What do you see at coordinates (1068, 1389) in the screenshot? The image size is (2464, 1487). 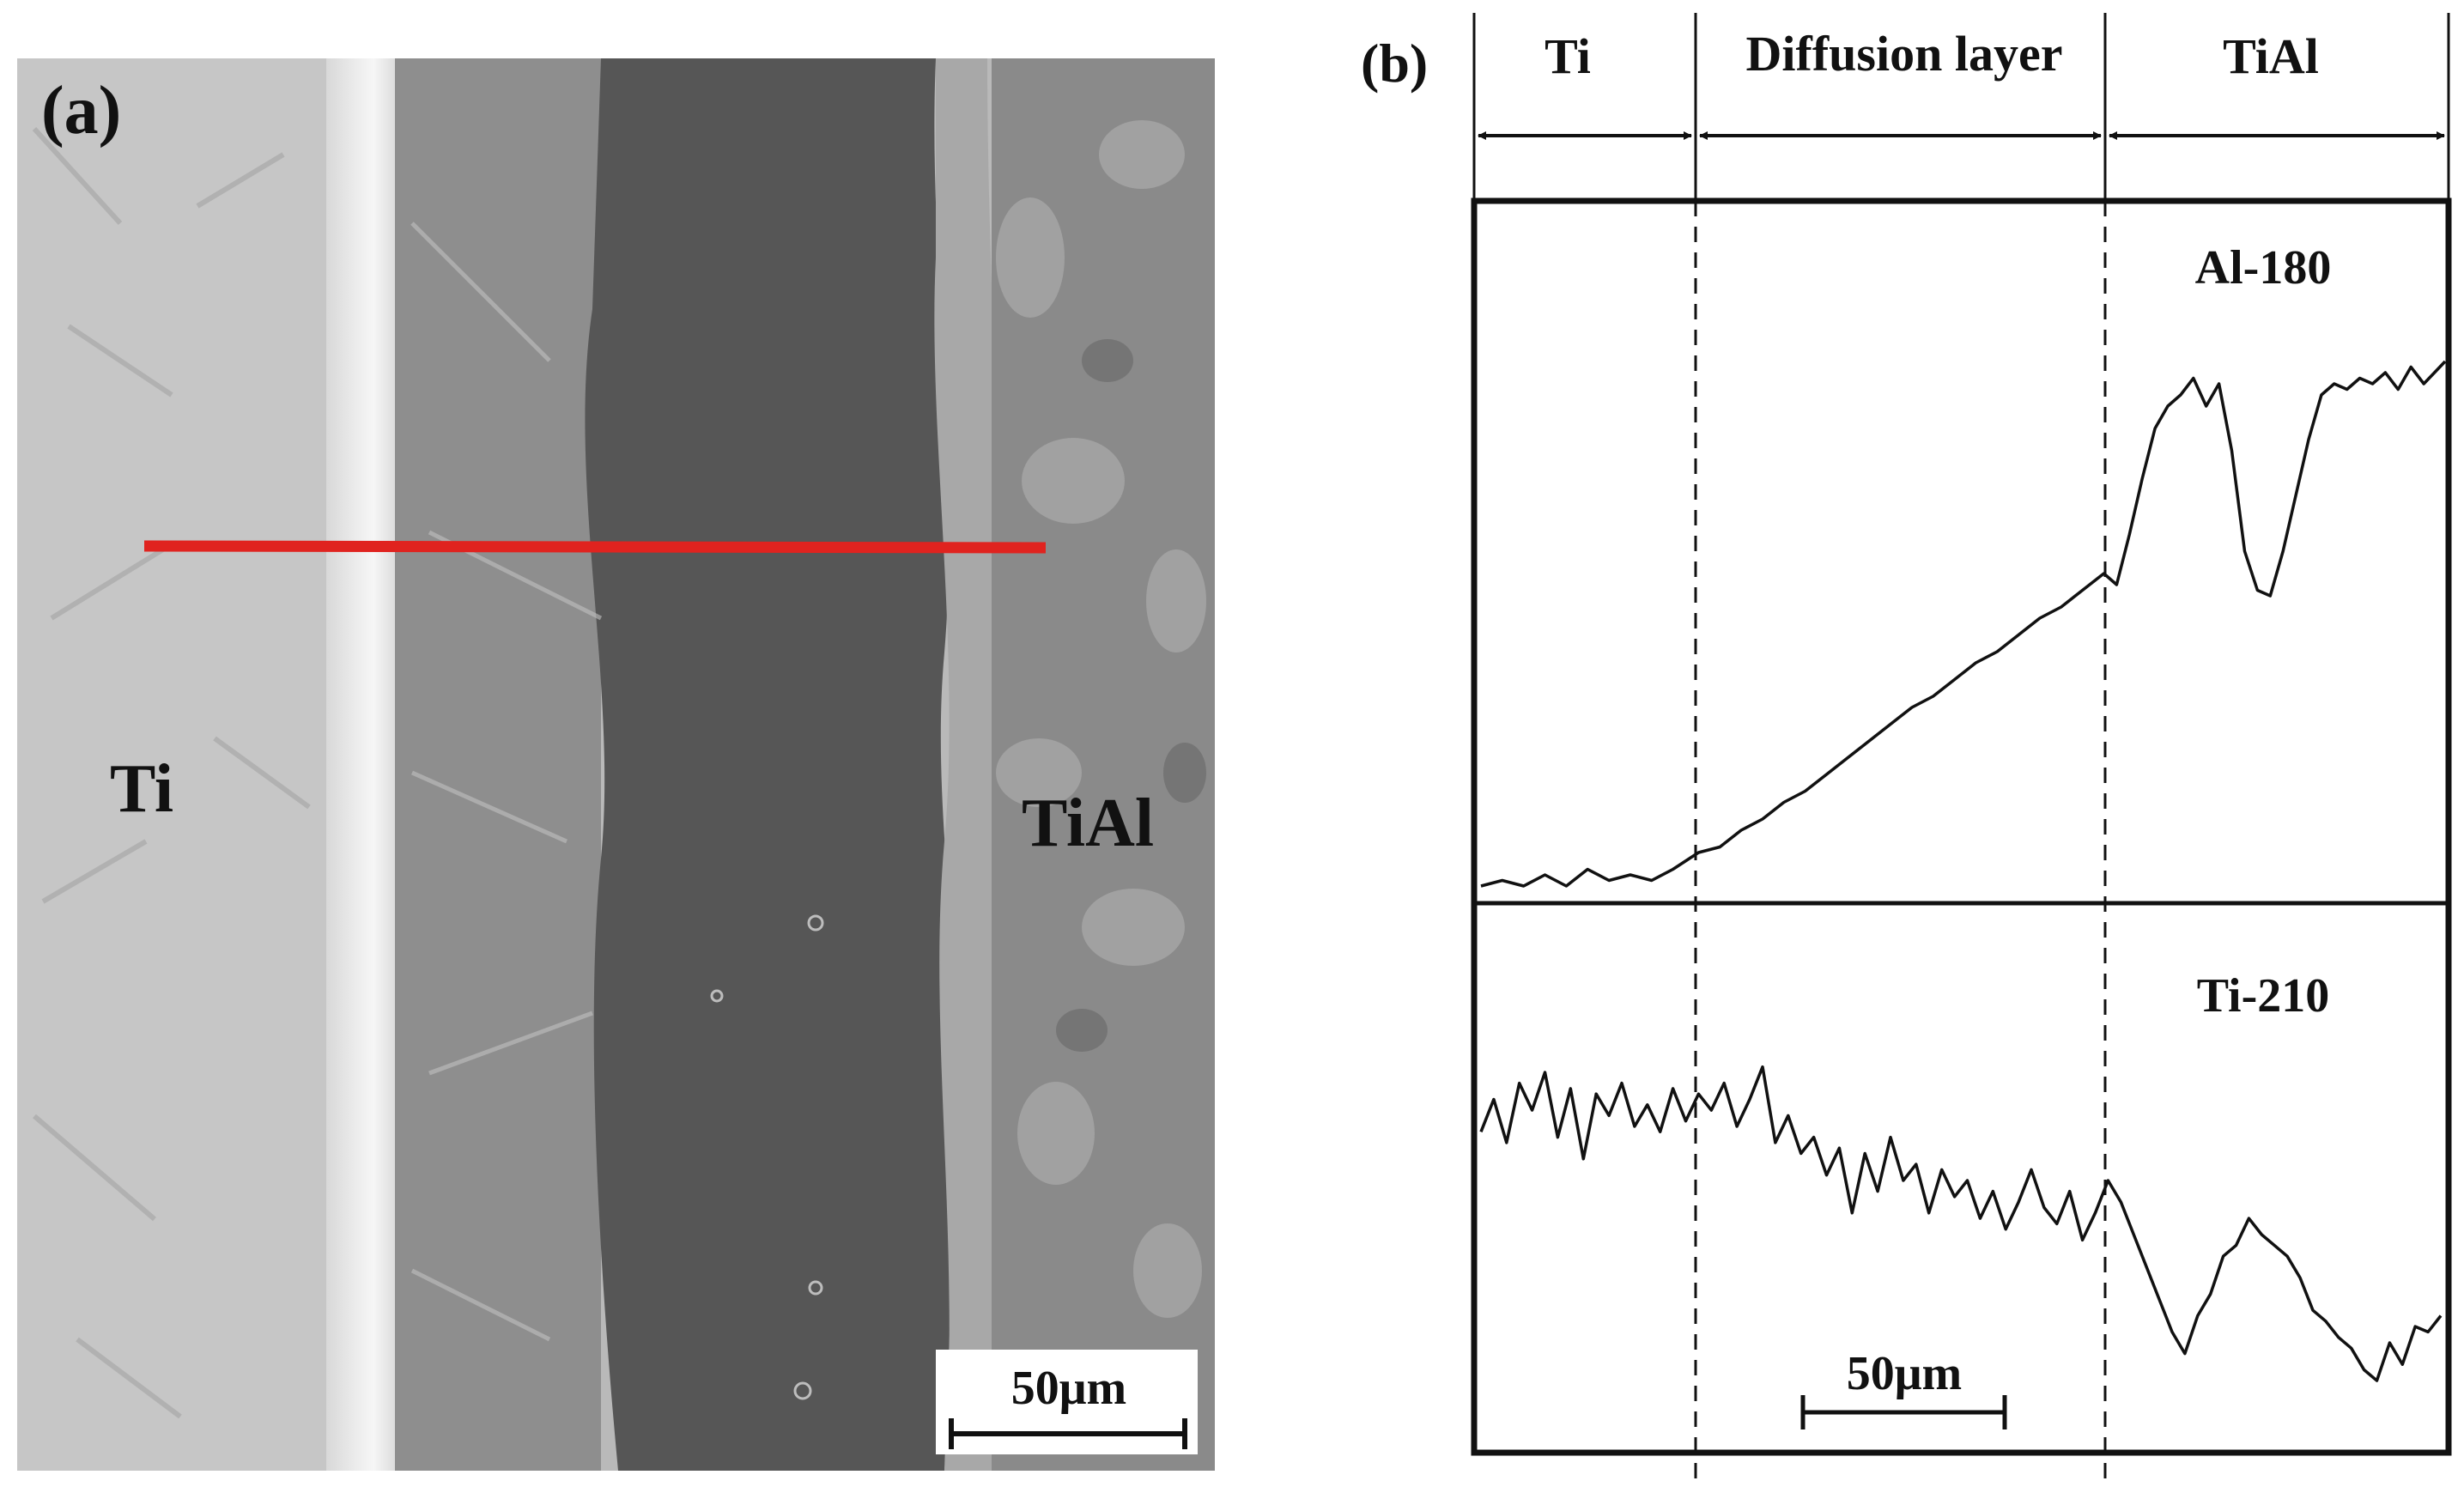 I see `panel-a-scale-bar-label: 50μm` at bounding box center [1068, 1389].